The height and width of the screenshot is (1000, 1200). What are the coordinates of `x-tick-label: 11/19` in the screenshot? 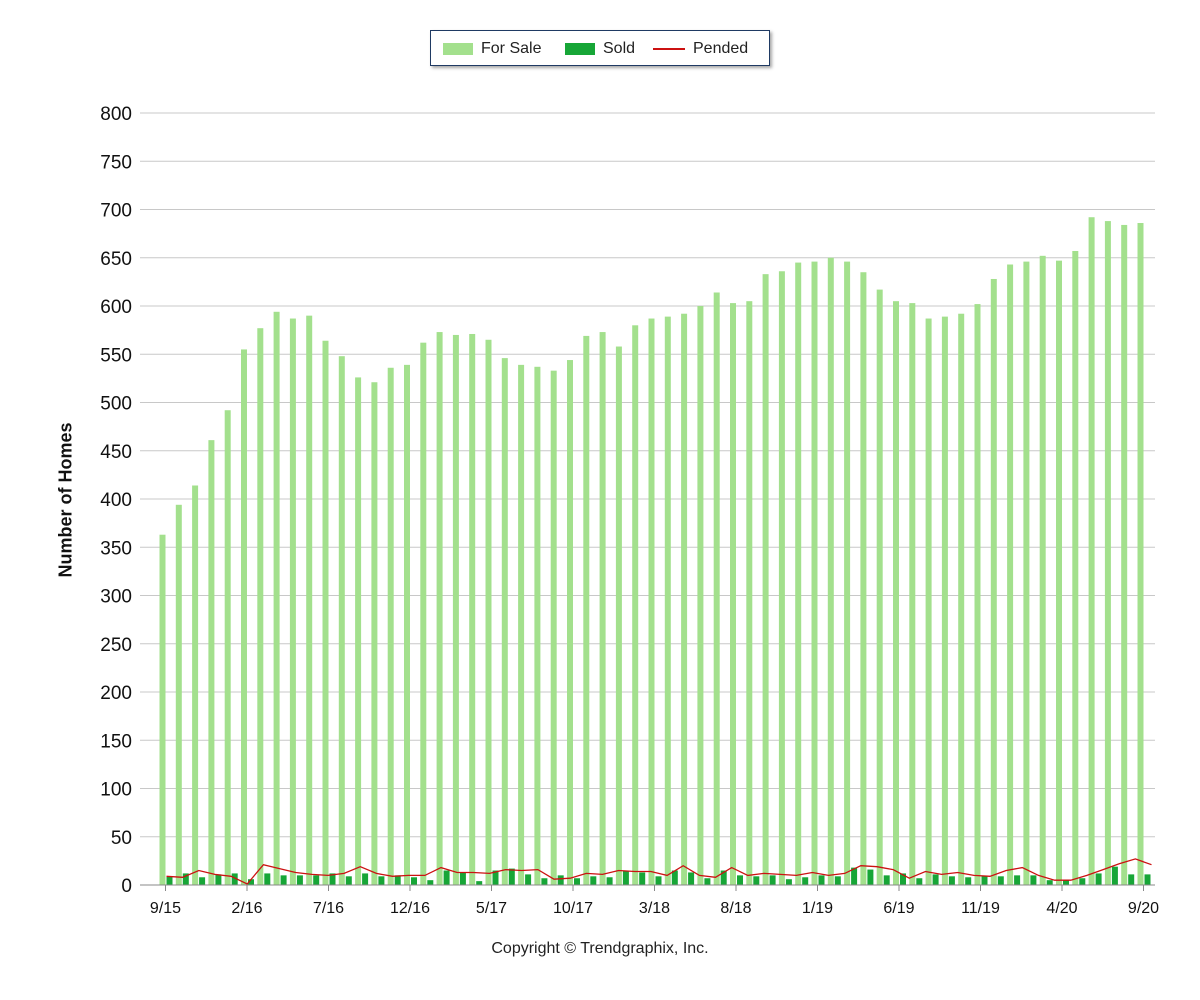 It's located at (980, 908).